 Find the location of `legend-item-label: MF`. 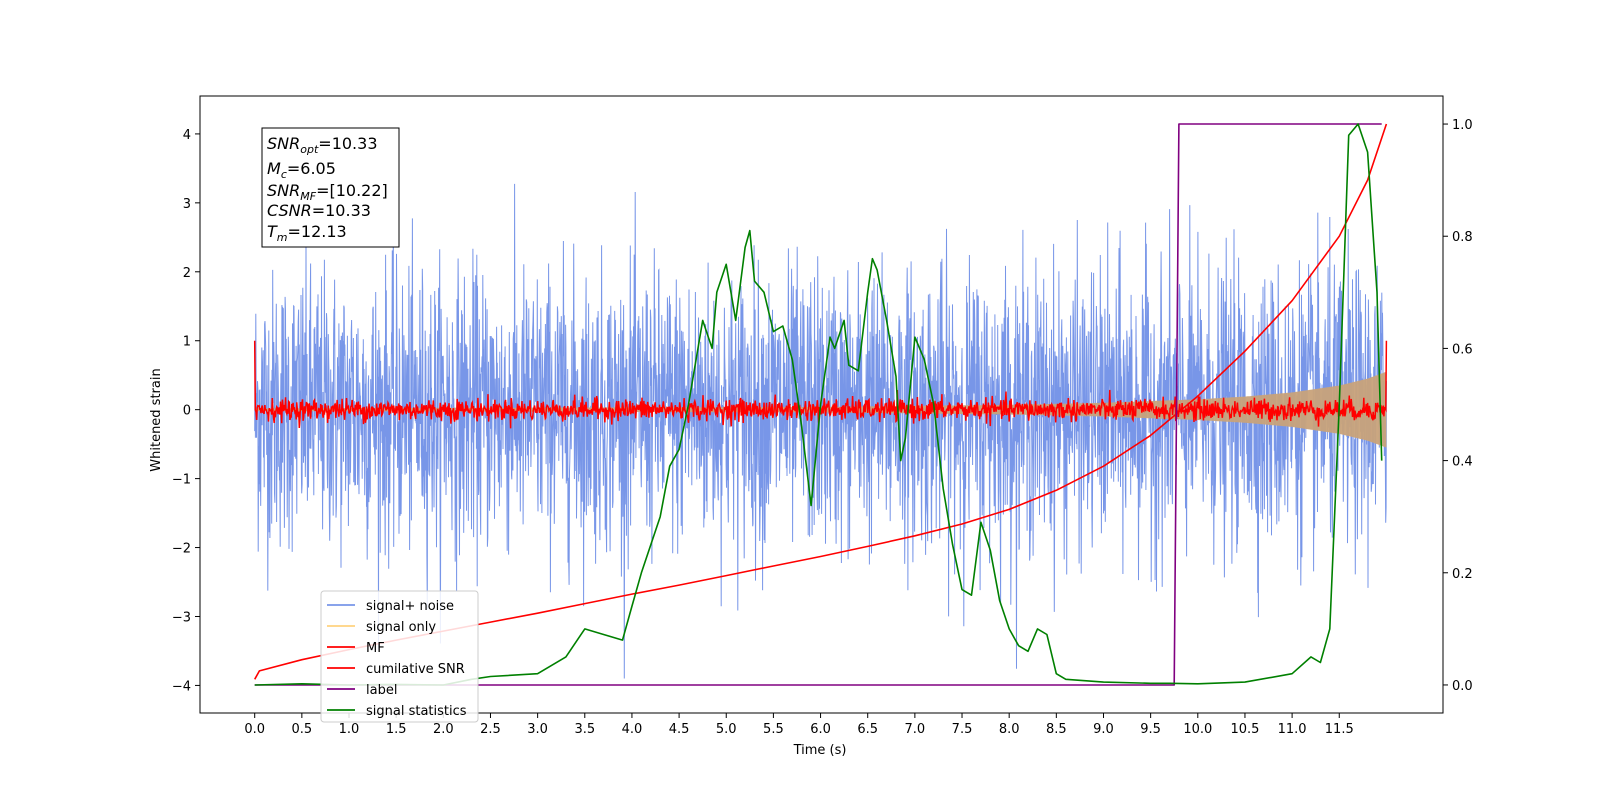

legend-item-label: MF is located at coordinates (375, 648).